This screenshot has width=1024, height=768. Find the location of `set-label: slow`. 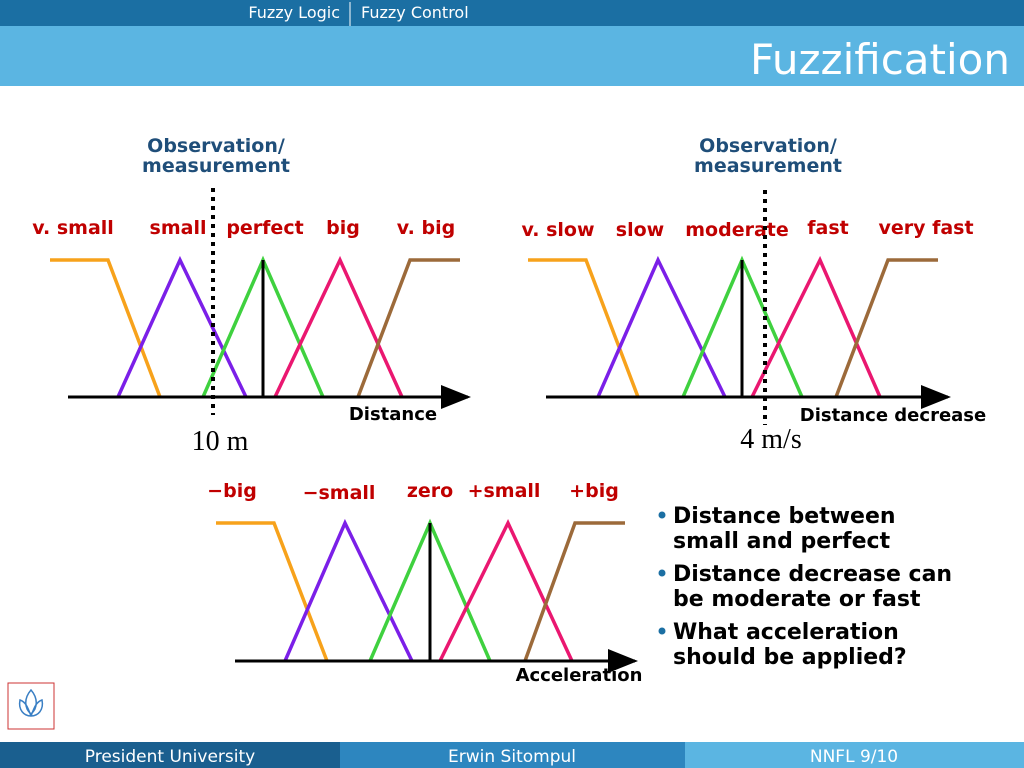

set-label: slow is located at coordinates (640, 230).